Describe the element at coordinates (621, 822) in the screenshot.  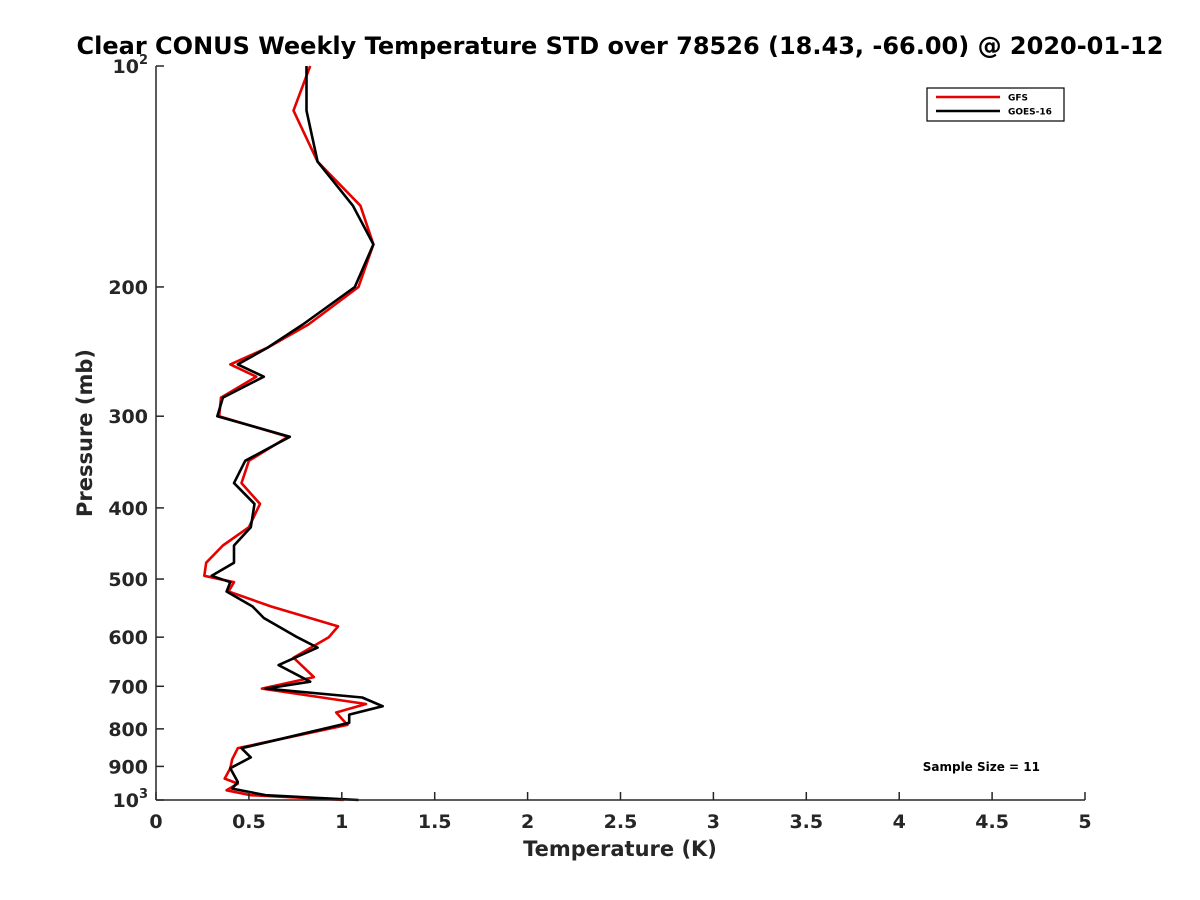
I see `x-tick-label: 2.5` at that location.